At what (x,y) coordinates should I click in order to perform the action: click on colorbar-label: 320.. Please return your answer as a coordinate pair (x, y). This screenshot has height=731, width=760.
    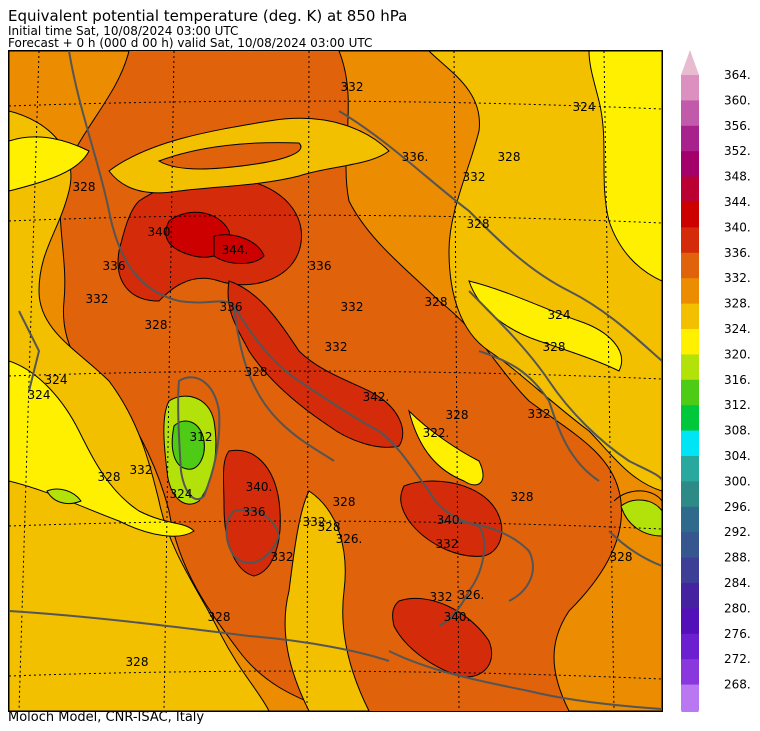
    Looking at the image, I should click on (737, 354).